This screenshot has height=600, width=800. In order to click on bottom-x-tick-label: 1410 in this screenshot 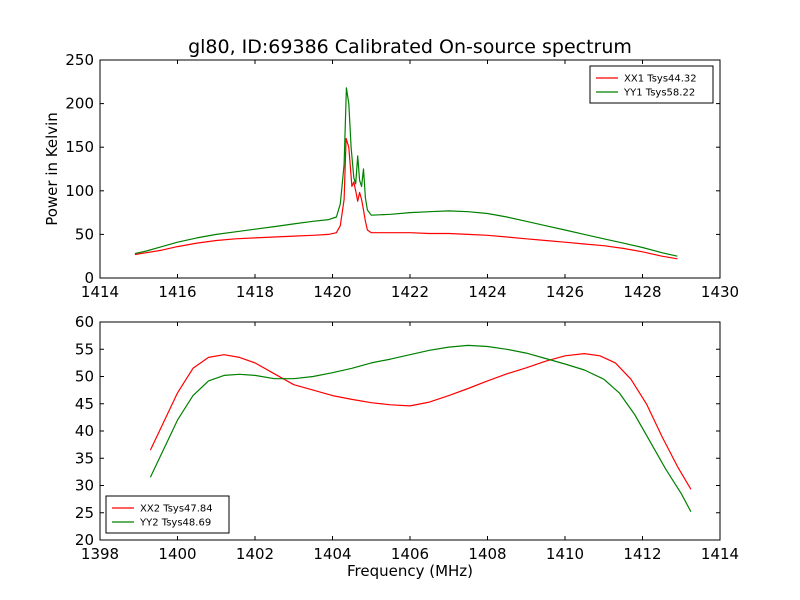, I will do `click(565, 554)`.